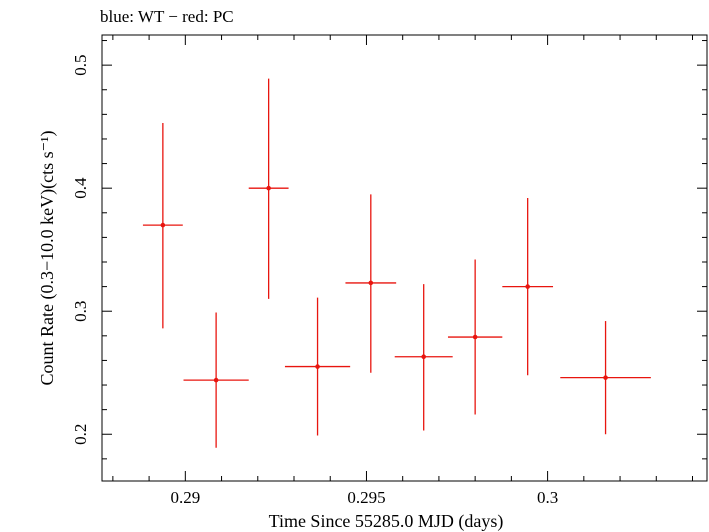 The image size is (709, 532). I want to click on y-tick-label: 0.4, so click(80, 188).